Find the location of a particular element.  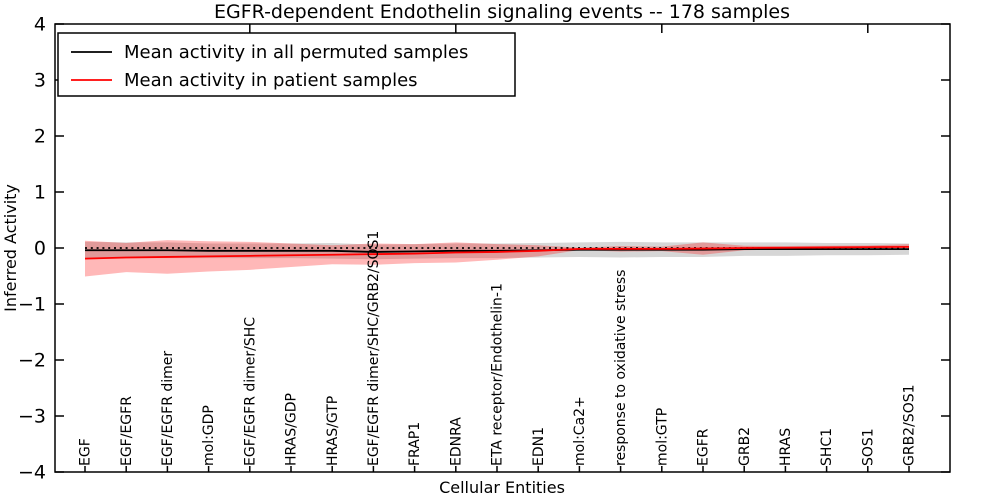

x-category-label: EDNRA is located at coordinates (456, 441).